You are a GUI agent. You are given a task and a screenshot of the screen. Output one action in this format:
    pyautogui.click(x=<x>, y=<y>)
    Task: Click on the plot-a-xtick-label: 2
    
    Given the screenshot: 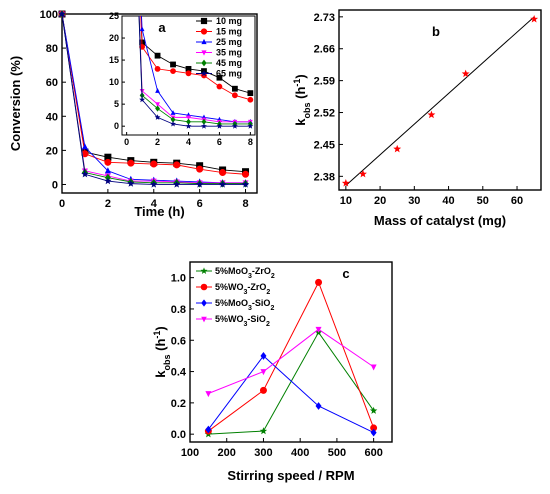 What is the action you would take?
    pyautogui.click(x=108, y=204)
    